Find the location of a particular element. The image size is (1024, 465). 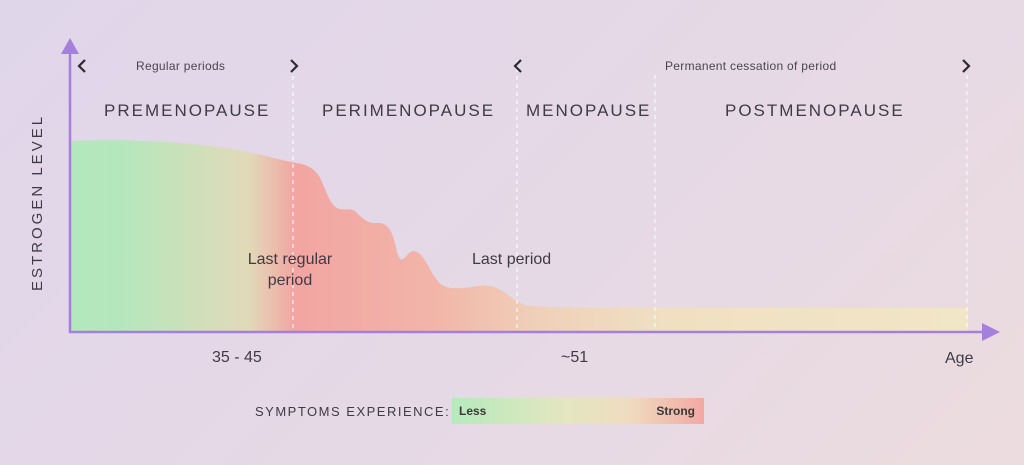

symptoms-gradient-legend: Less Strong is located at coordinates (578, 411).